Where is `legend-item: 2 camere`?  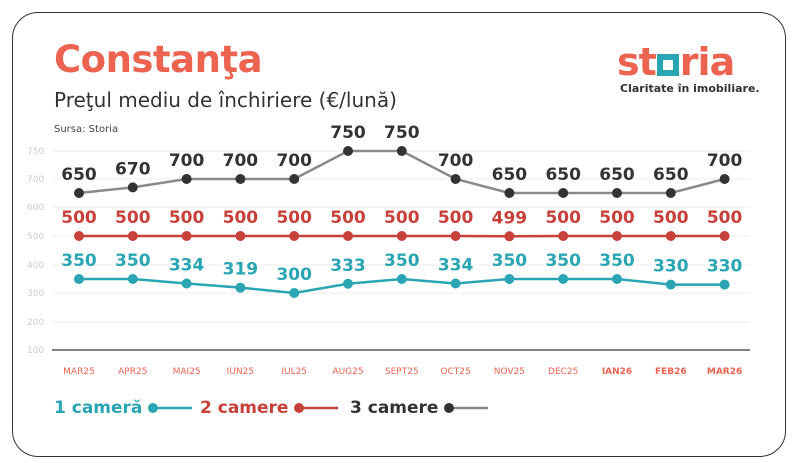
legend-item: 2 camere is located at coordinates (270, 408).